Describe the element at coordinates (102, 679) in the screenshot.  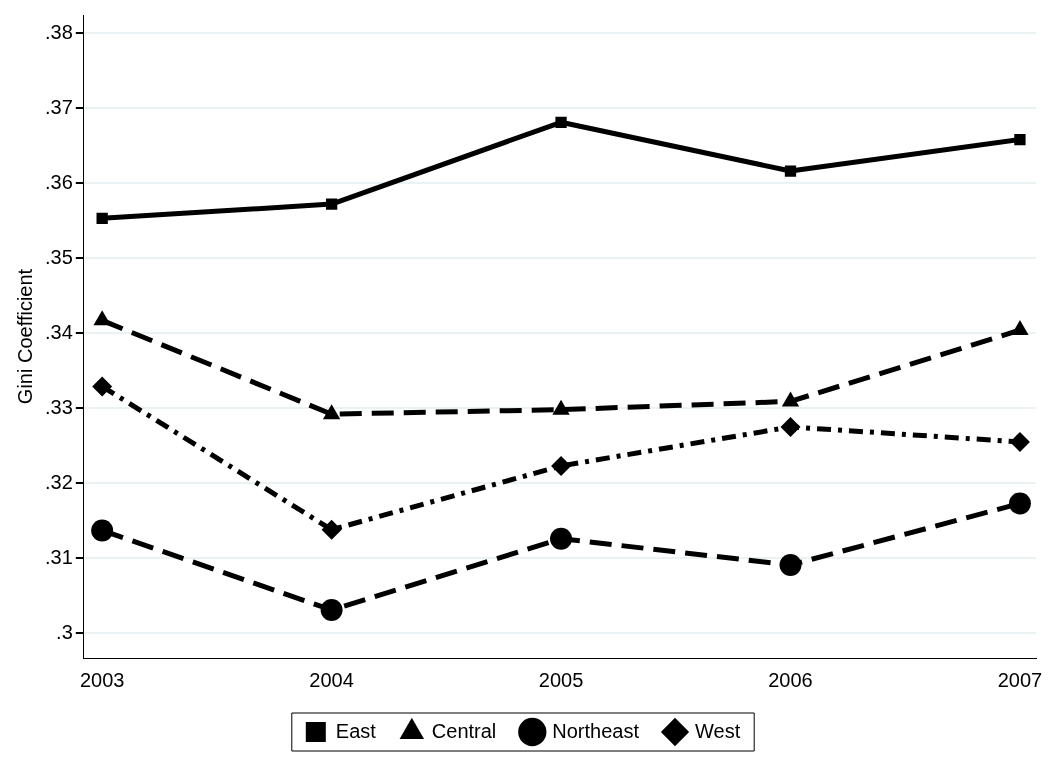
I see `x-tick-label: 2003` at that location.